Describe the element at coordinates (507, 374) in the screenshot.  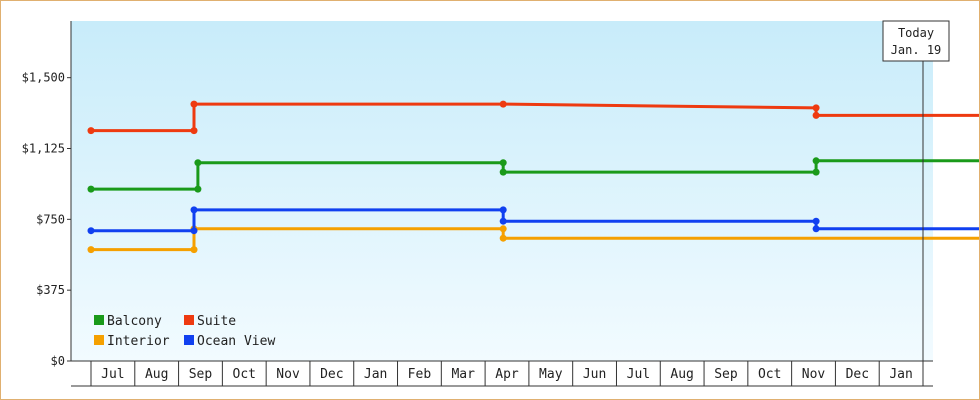
I see `x-tick-label: Apr` at that location.